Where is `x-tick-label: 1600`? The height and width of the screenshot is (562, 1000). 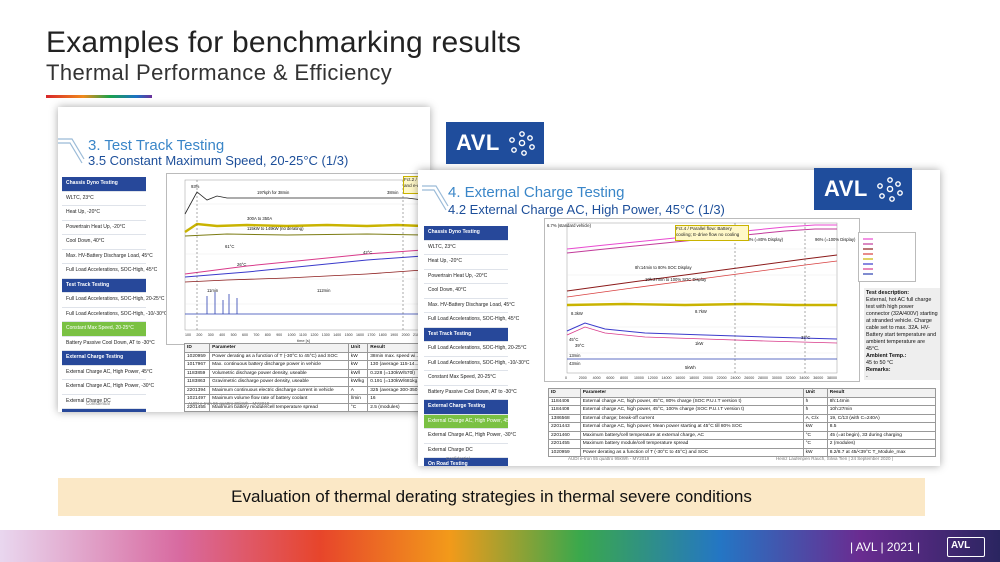
x-tick-label: 1600 is located at coordinates (360, 335).